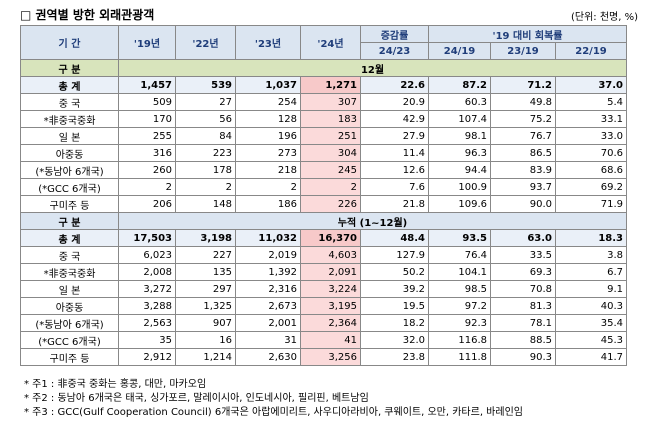 This screenshot has width=658, height=439. I want to click on cell: 907, so click(205, 323).